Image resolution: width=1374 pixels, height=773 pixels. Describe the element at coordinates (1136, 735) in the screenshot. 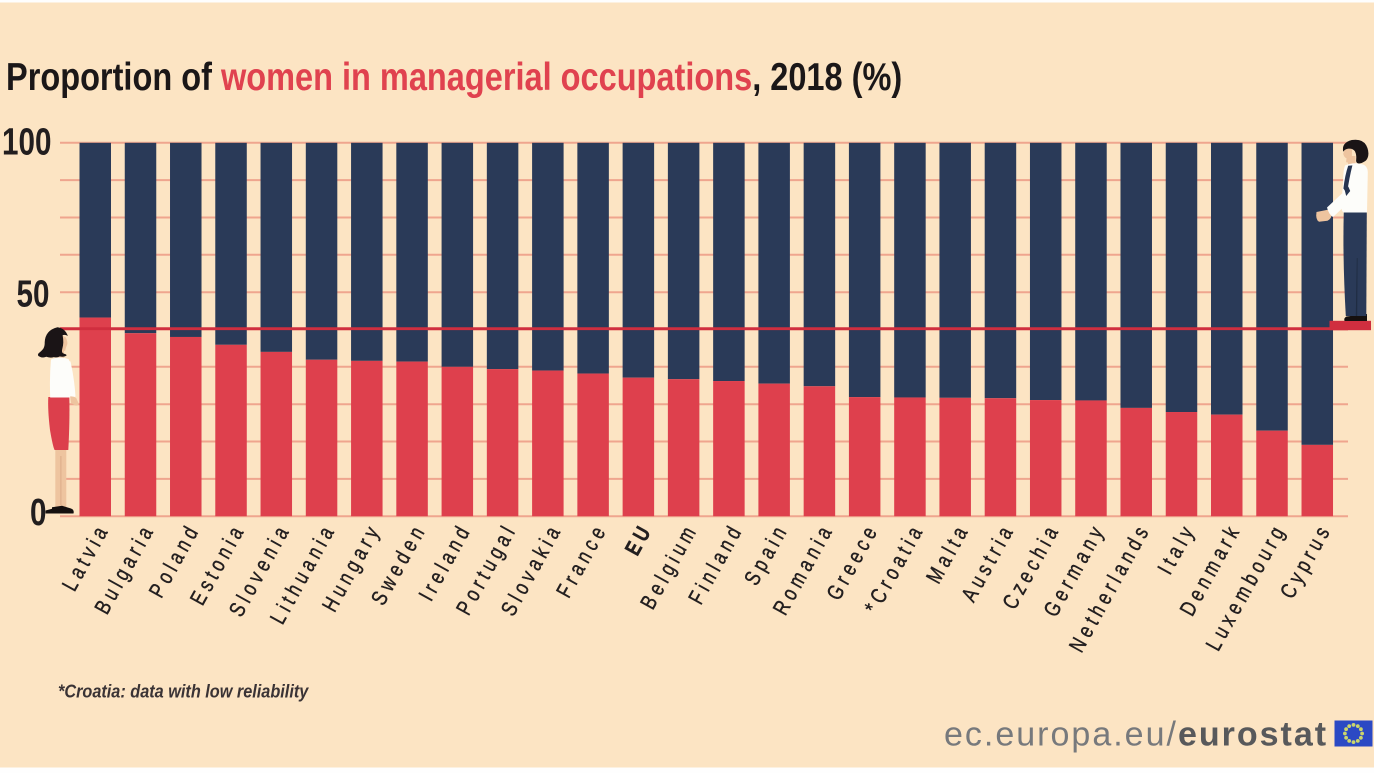

I see `svg-text: ec.europa.eu/eurostat` at that location.